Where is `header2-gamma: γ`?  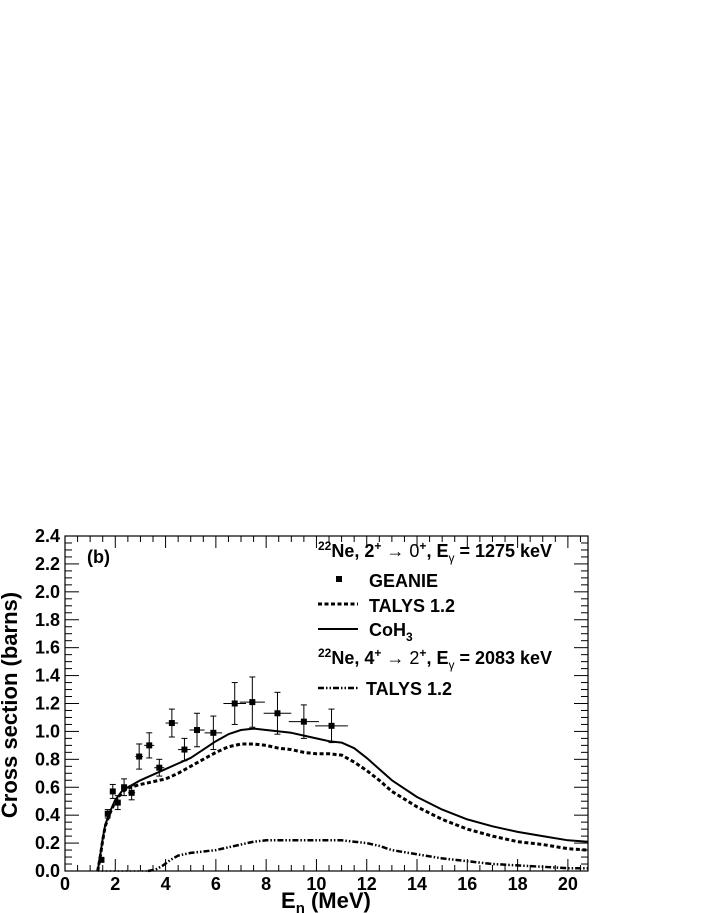 header2-gamma: γ is located at coordinates (451, 665).